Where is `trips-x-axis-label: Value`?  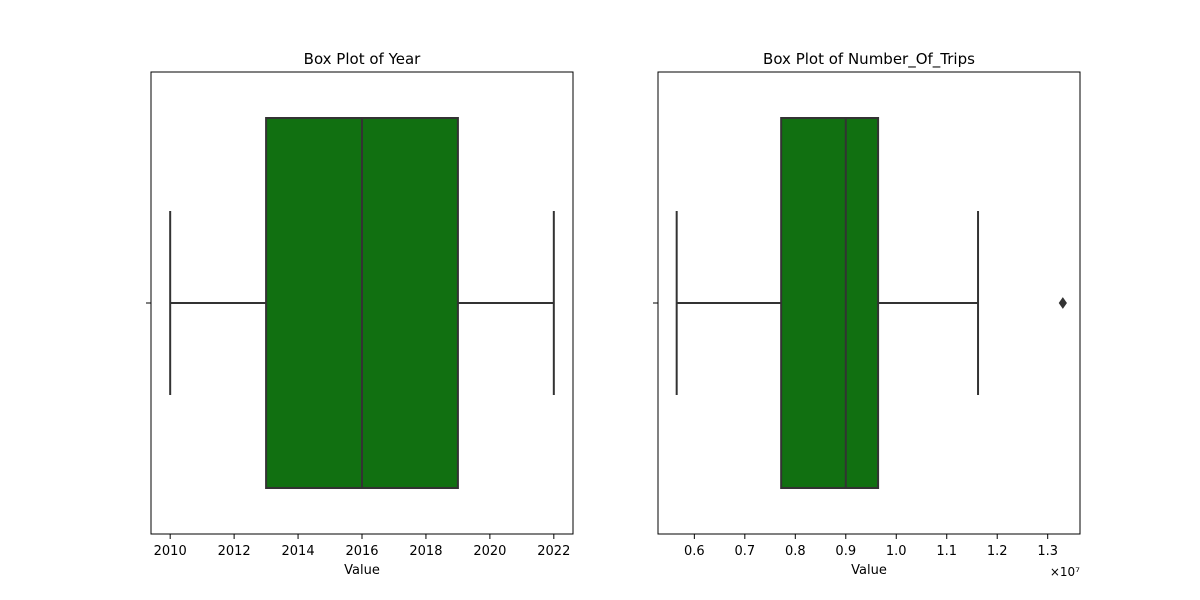 trips-x-axis-label: Value is located at coordinates (869, 570).